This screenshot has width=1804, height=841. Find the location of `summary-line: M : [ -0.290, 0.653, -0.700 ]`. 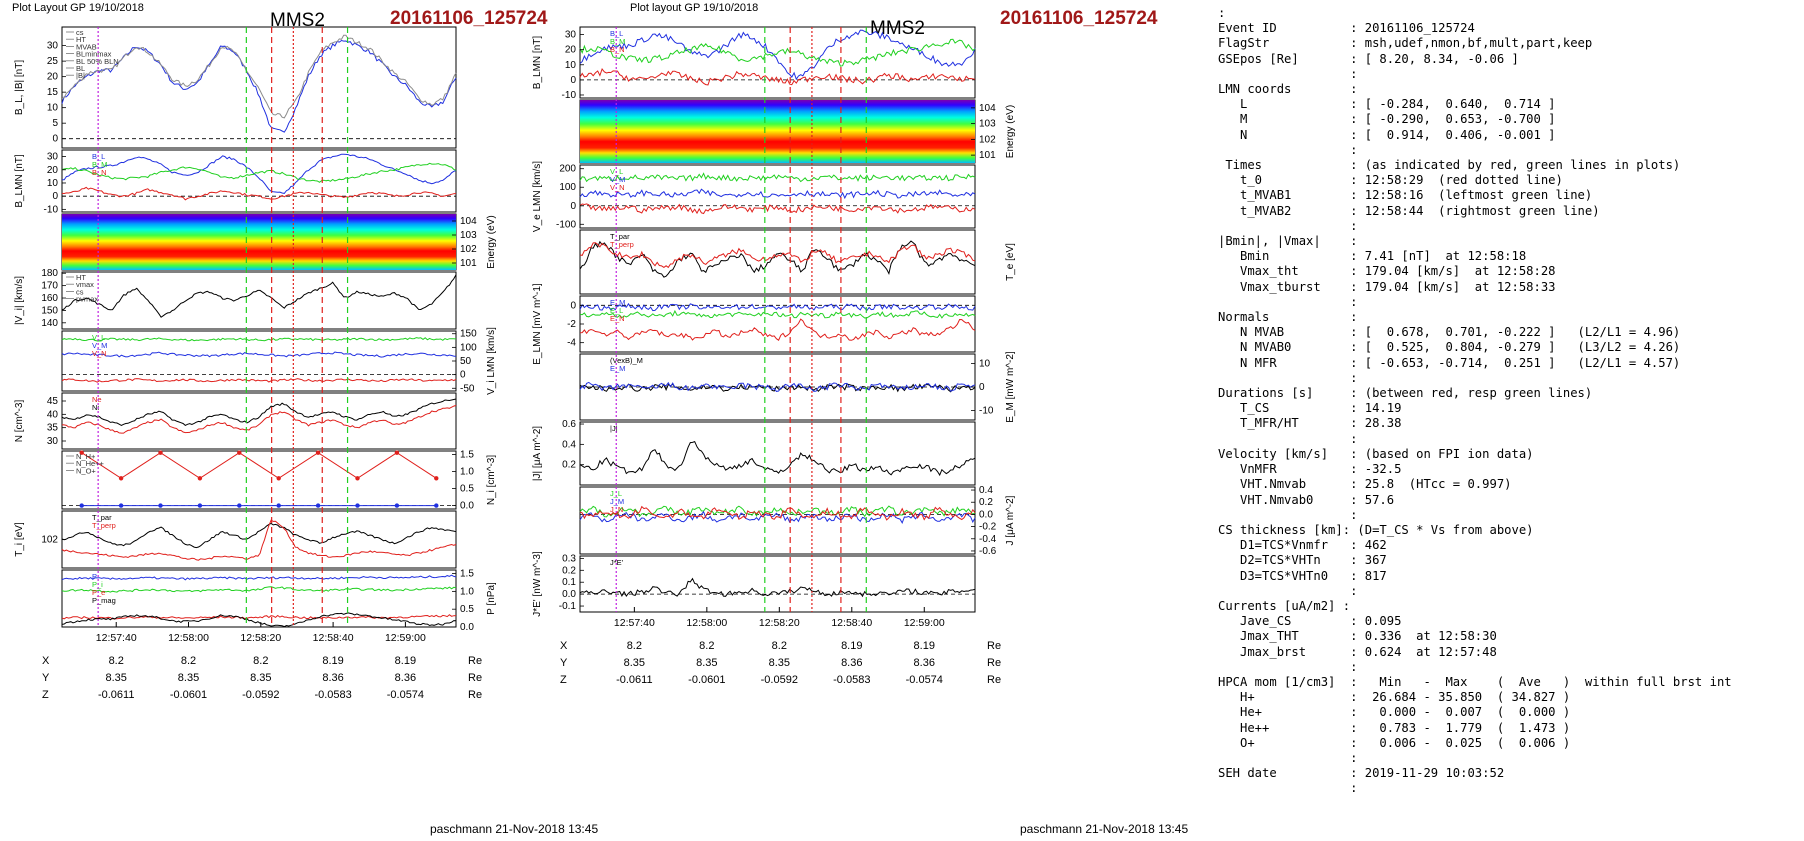

summary-line: M : [ -0.290, 0.653, -0.700 ] is located at coordinates (1387, 119).